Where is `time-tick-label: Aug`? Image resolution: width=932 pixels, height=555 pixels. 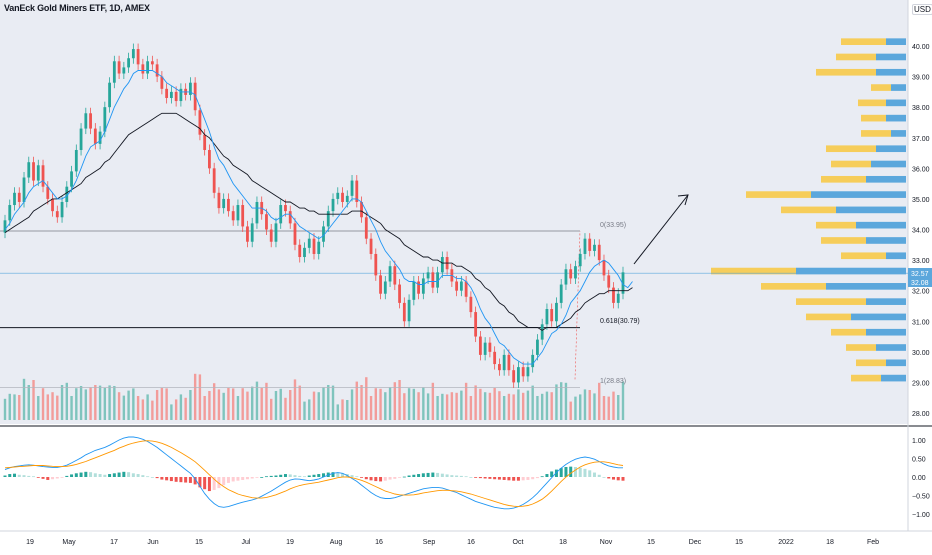
time-tick-label: Aug is located at coordinates (336, 542).